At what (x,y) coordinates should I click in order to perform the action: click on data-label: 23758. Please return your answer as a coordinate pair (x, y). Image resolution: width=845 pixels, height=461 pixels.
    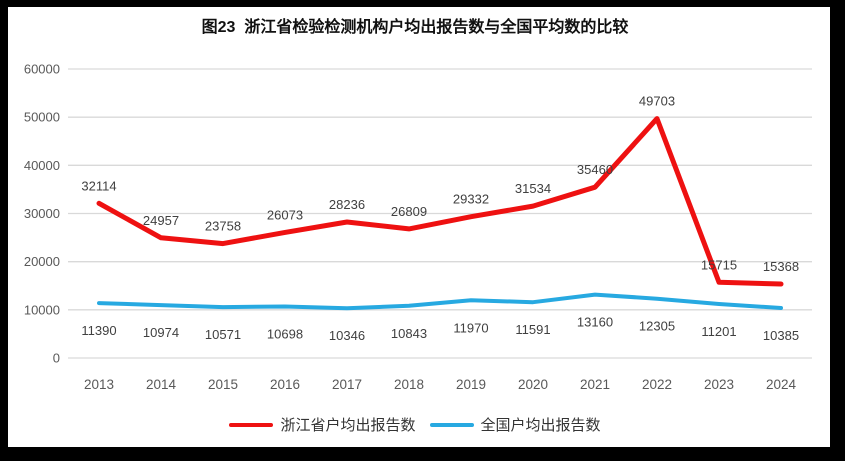
    Looking at the image, I should click on (223, 226).